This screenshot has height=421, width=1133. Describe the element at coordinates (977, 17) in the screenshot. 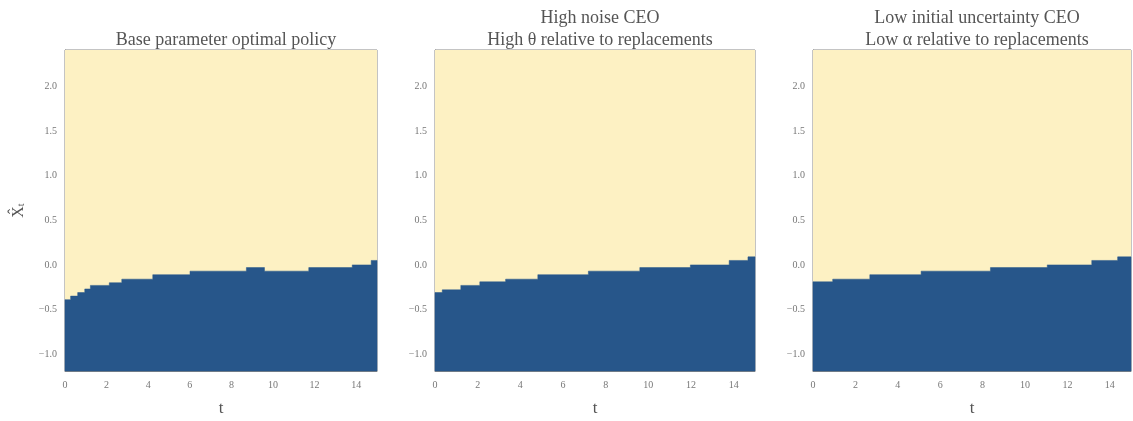

I see `chart-title: Low initial uncertainty CEO` at that location.